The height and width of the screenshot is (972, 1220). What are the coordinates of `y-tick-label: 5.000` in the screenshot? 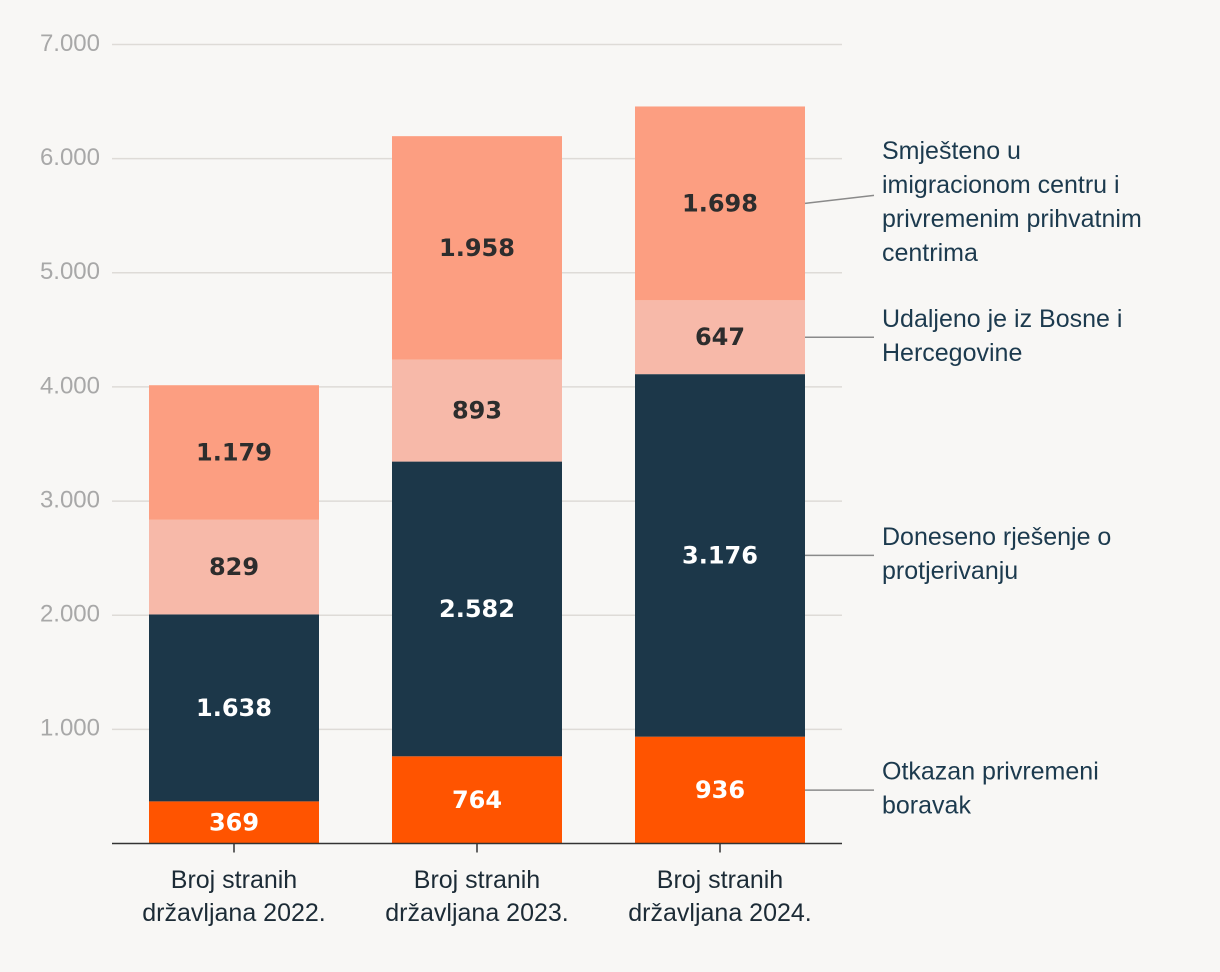 It's located at (70, 271).